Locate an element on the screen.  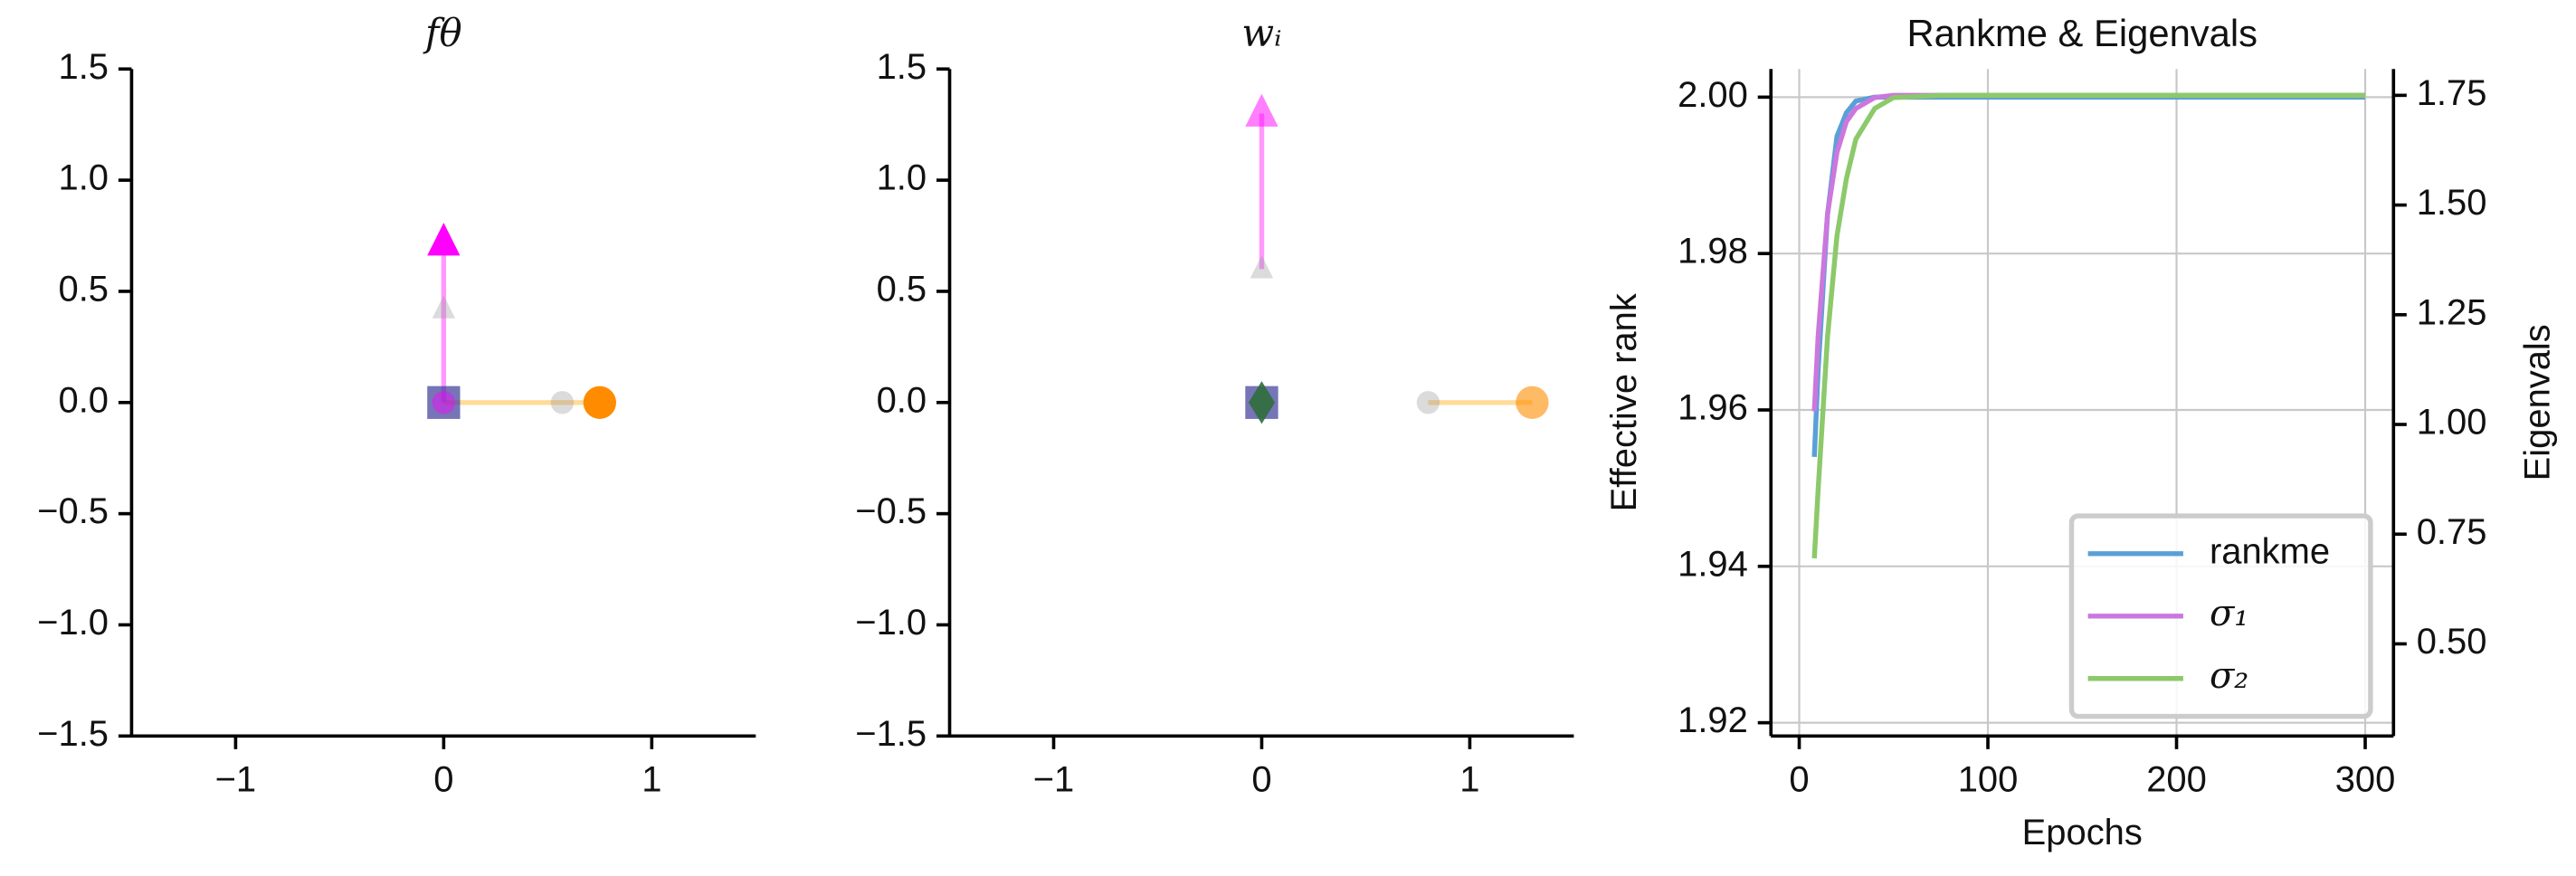
y-tick-label: 2.00 is located at coordinates (1713, 95).